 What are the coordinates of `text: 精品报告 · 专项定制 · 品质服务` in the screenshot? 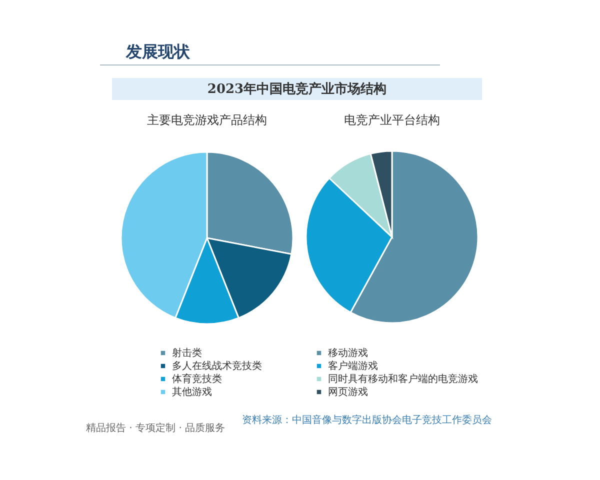 It's located at (156, 428).